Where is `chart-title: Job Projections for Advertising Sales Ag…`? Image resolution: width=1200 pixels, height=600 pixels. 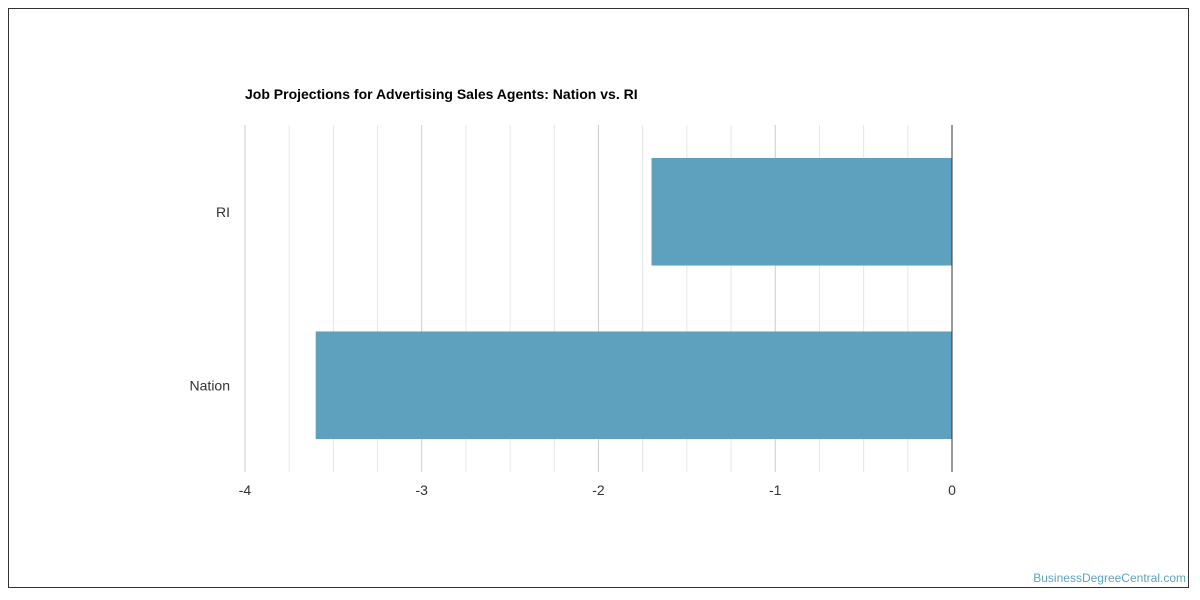
chart-title: Job Projections for Advertising Sales Ag… is located at coordinates (441, 94).